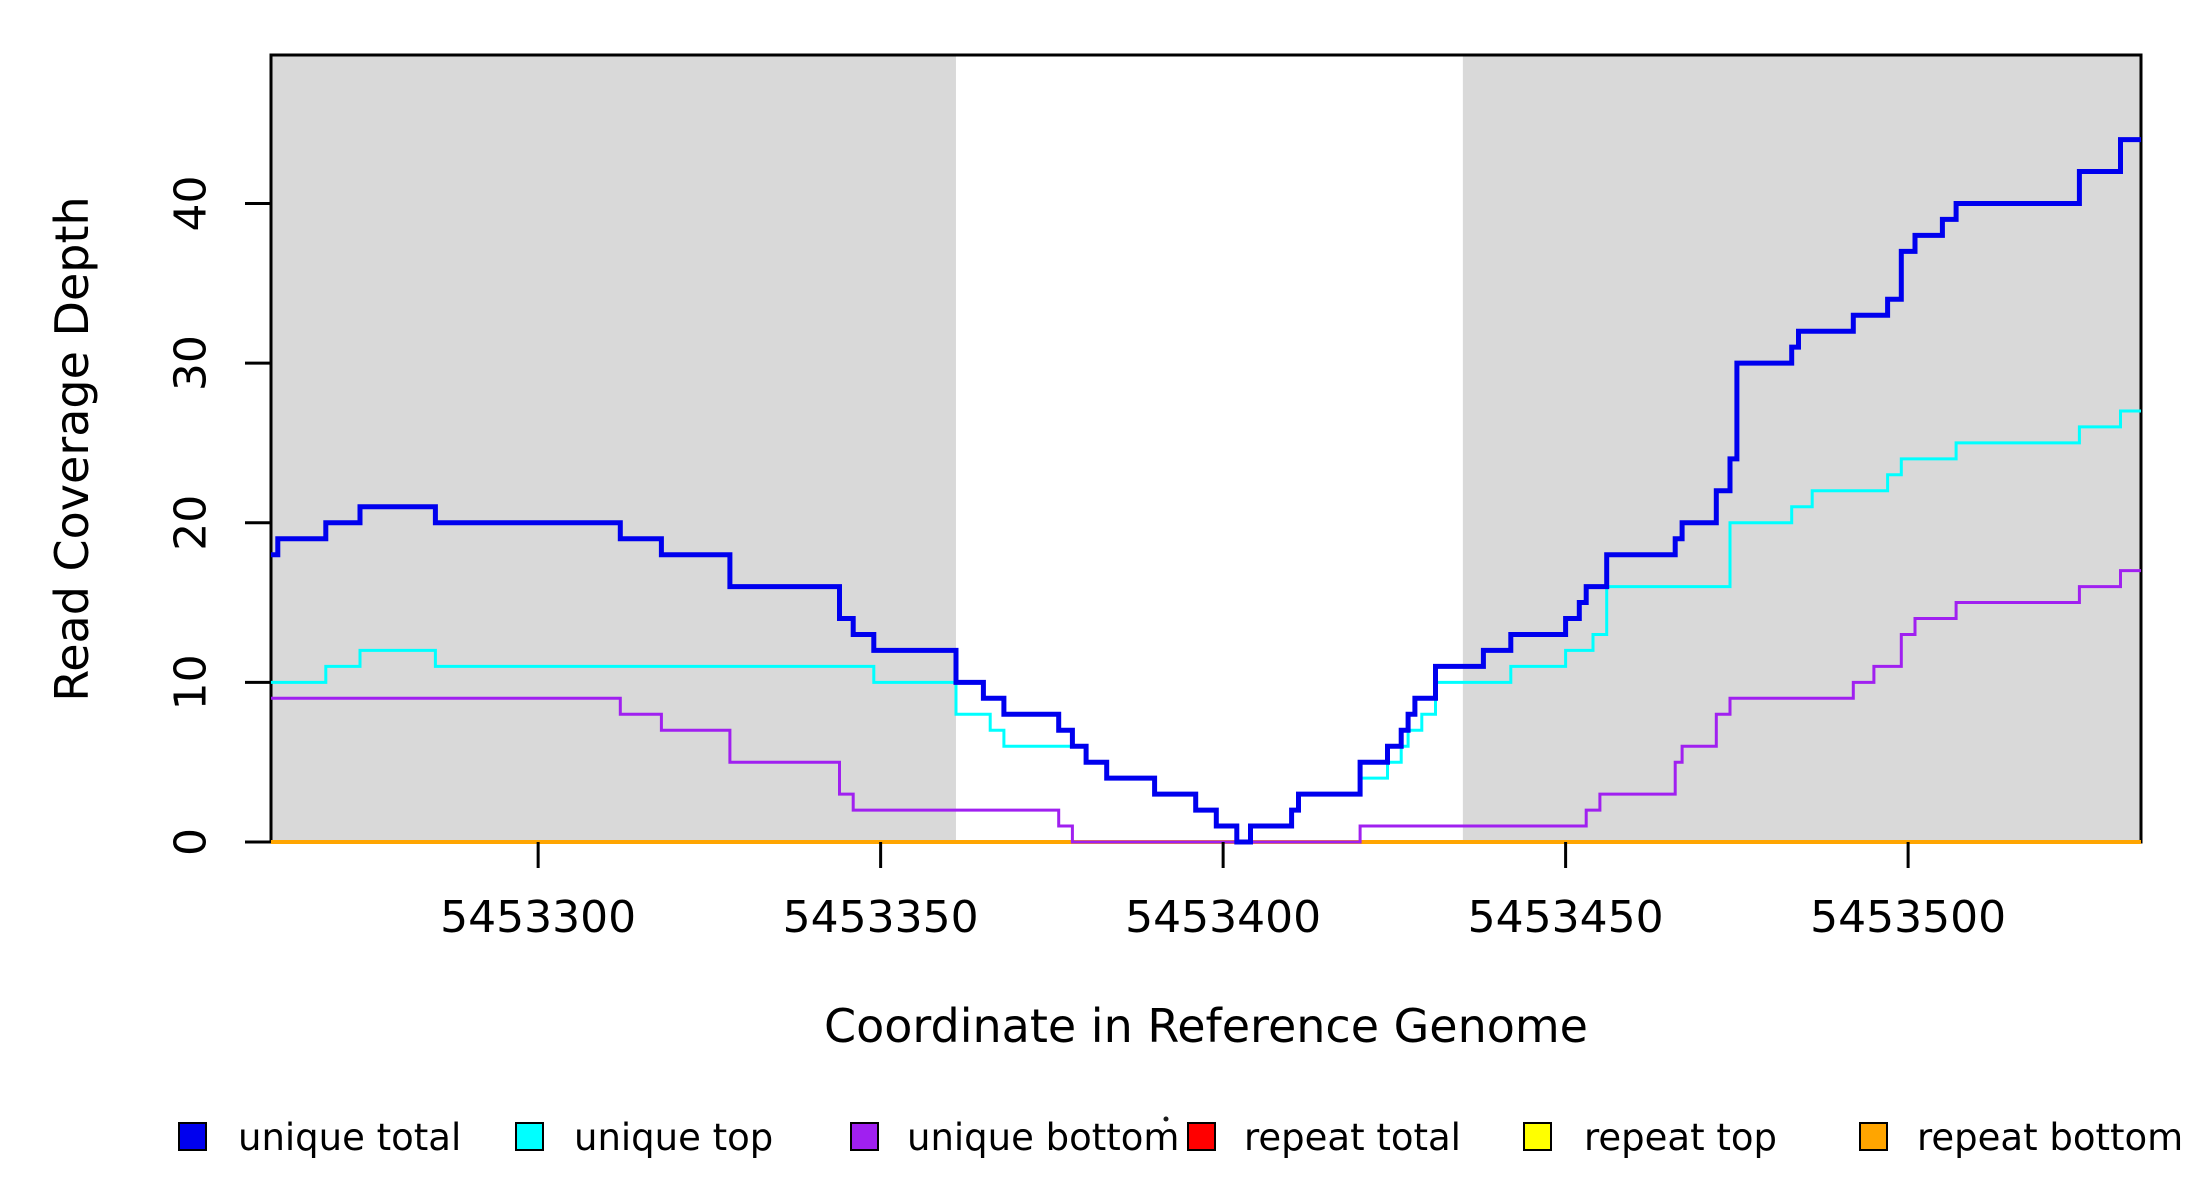  Describe the element at coordinates (191, 363) in the screenshot. I see `y-tick-label-30: 30` at that location.